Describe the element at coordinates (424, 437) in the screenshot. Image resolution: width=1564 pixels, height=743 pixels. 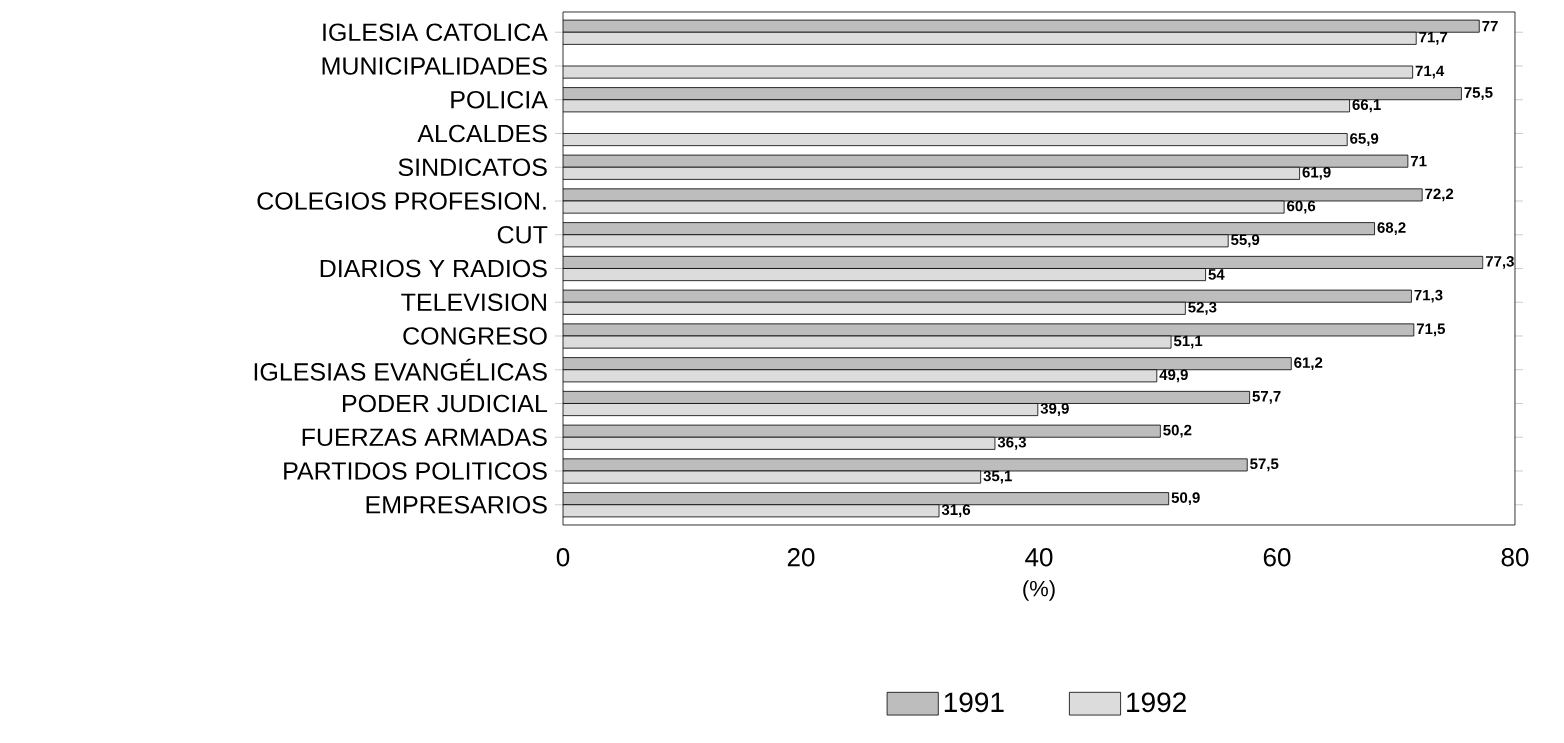
I see `y-tick-label: FUERZAS ARMADAS` at that location.